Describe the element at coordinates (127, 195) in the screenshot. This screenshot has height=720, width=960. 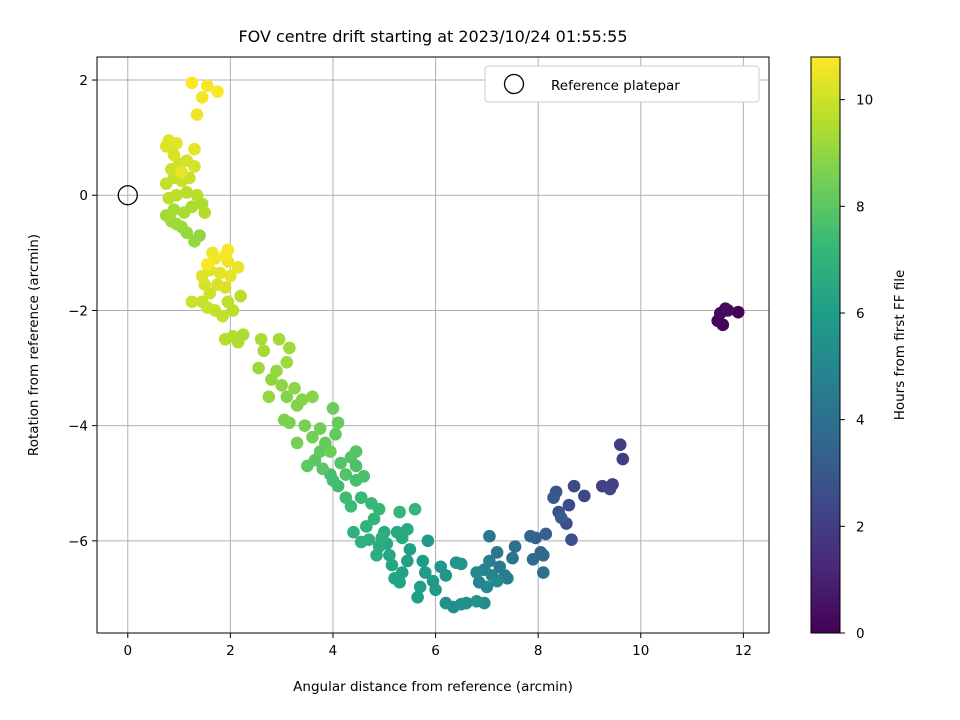
I see `reference-marker-group` at that location.